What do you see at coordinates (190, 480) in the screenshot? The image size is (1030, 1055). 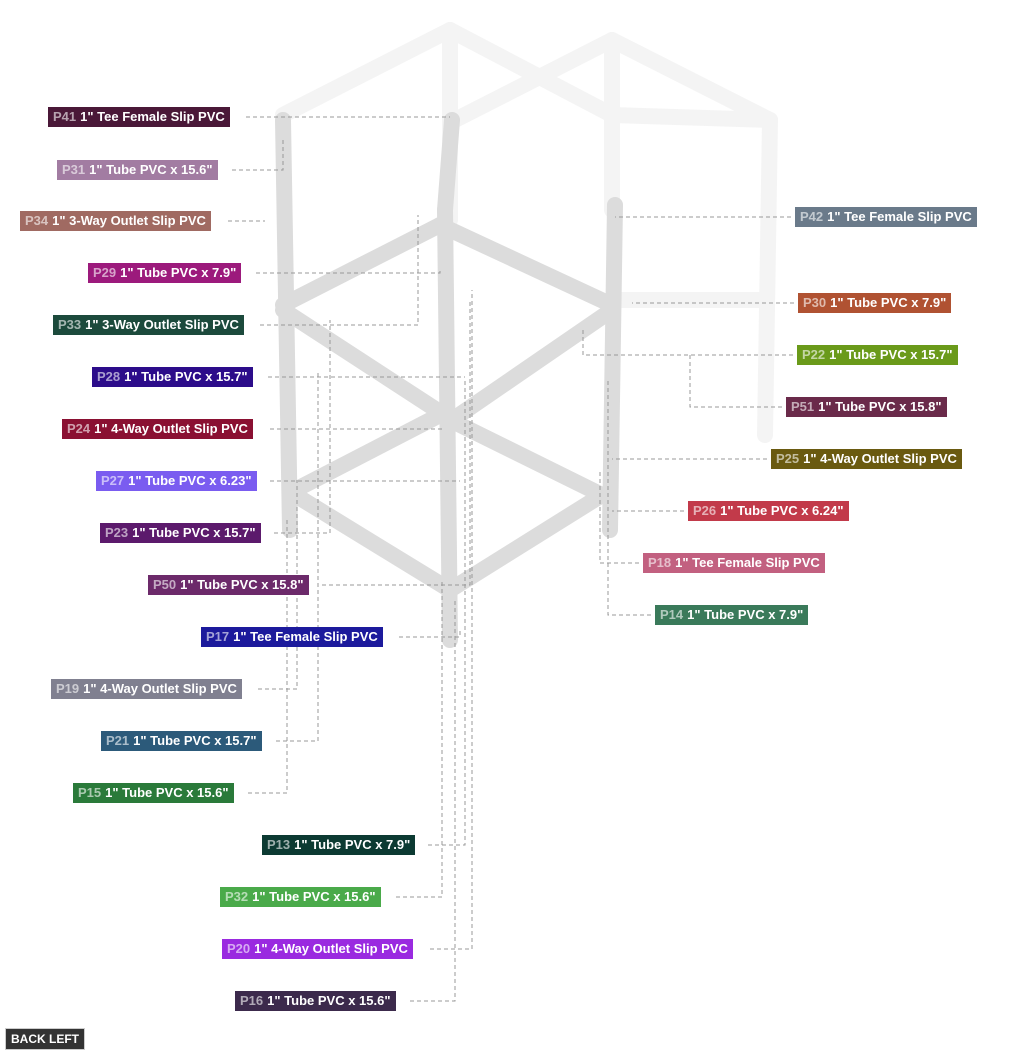 I see `part-name: 1" Tube PVC x 6.23"` at bounding box center [190, 480].